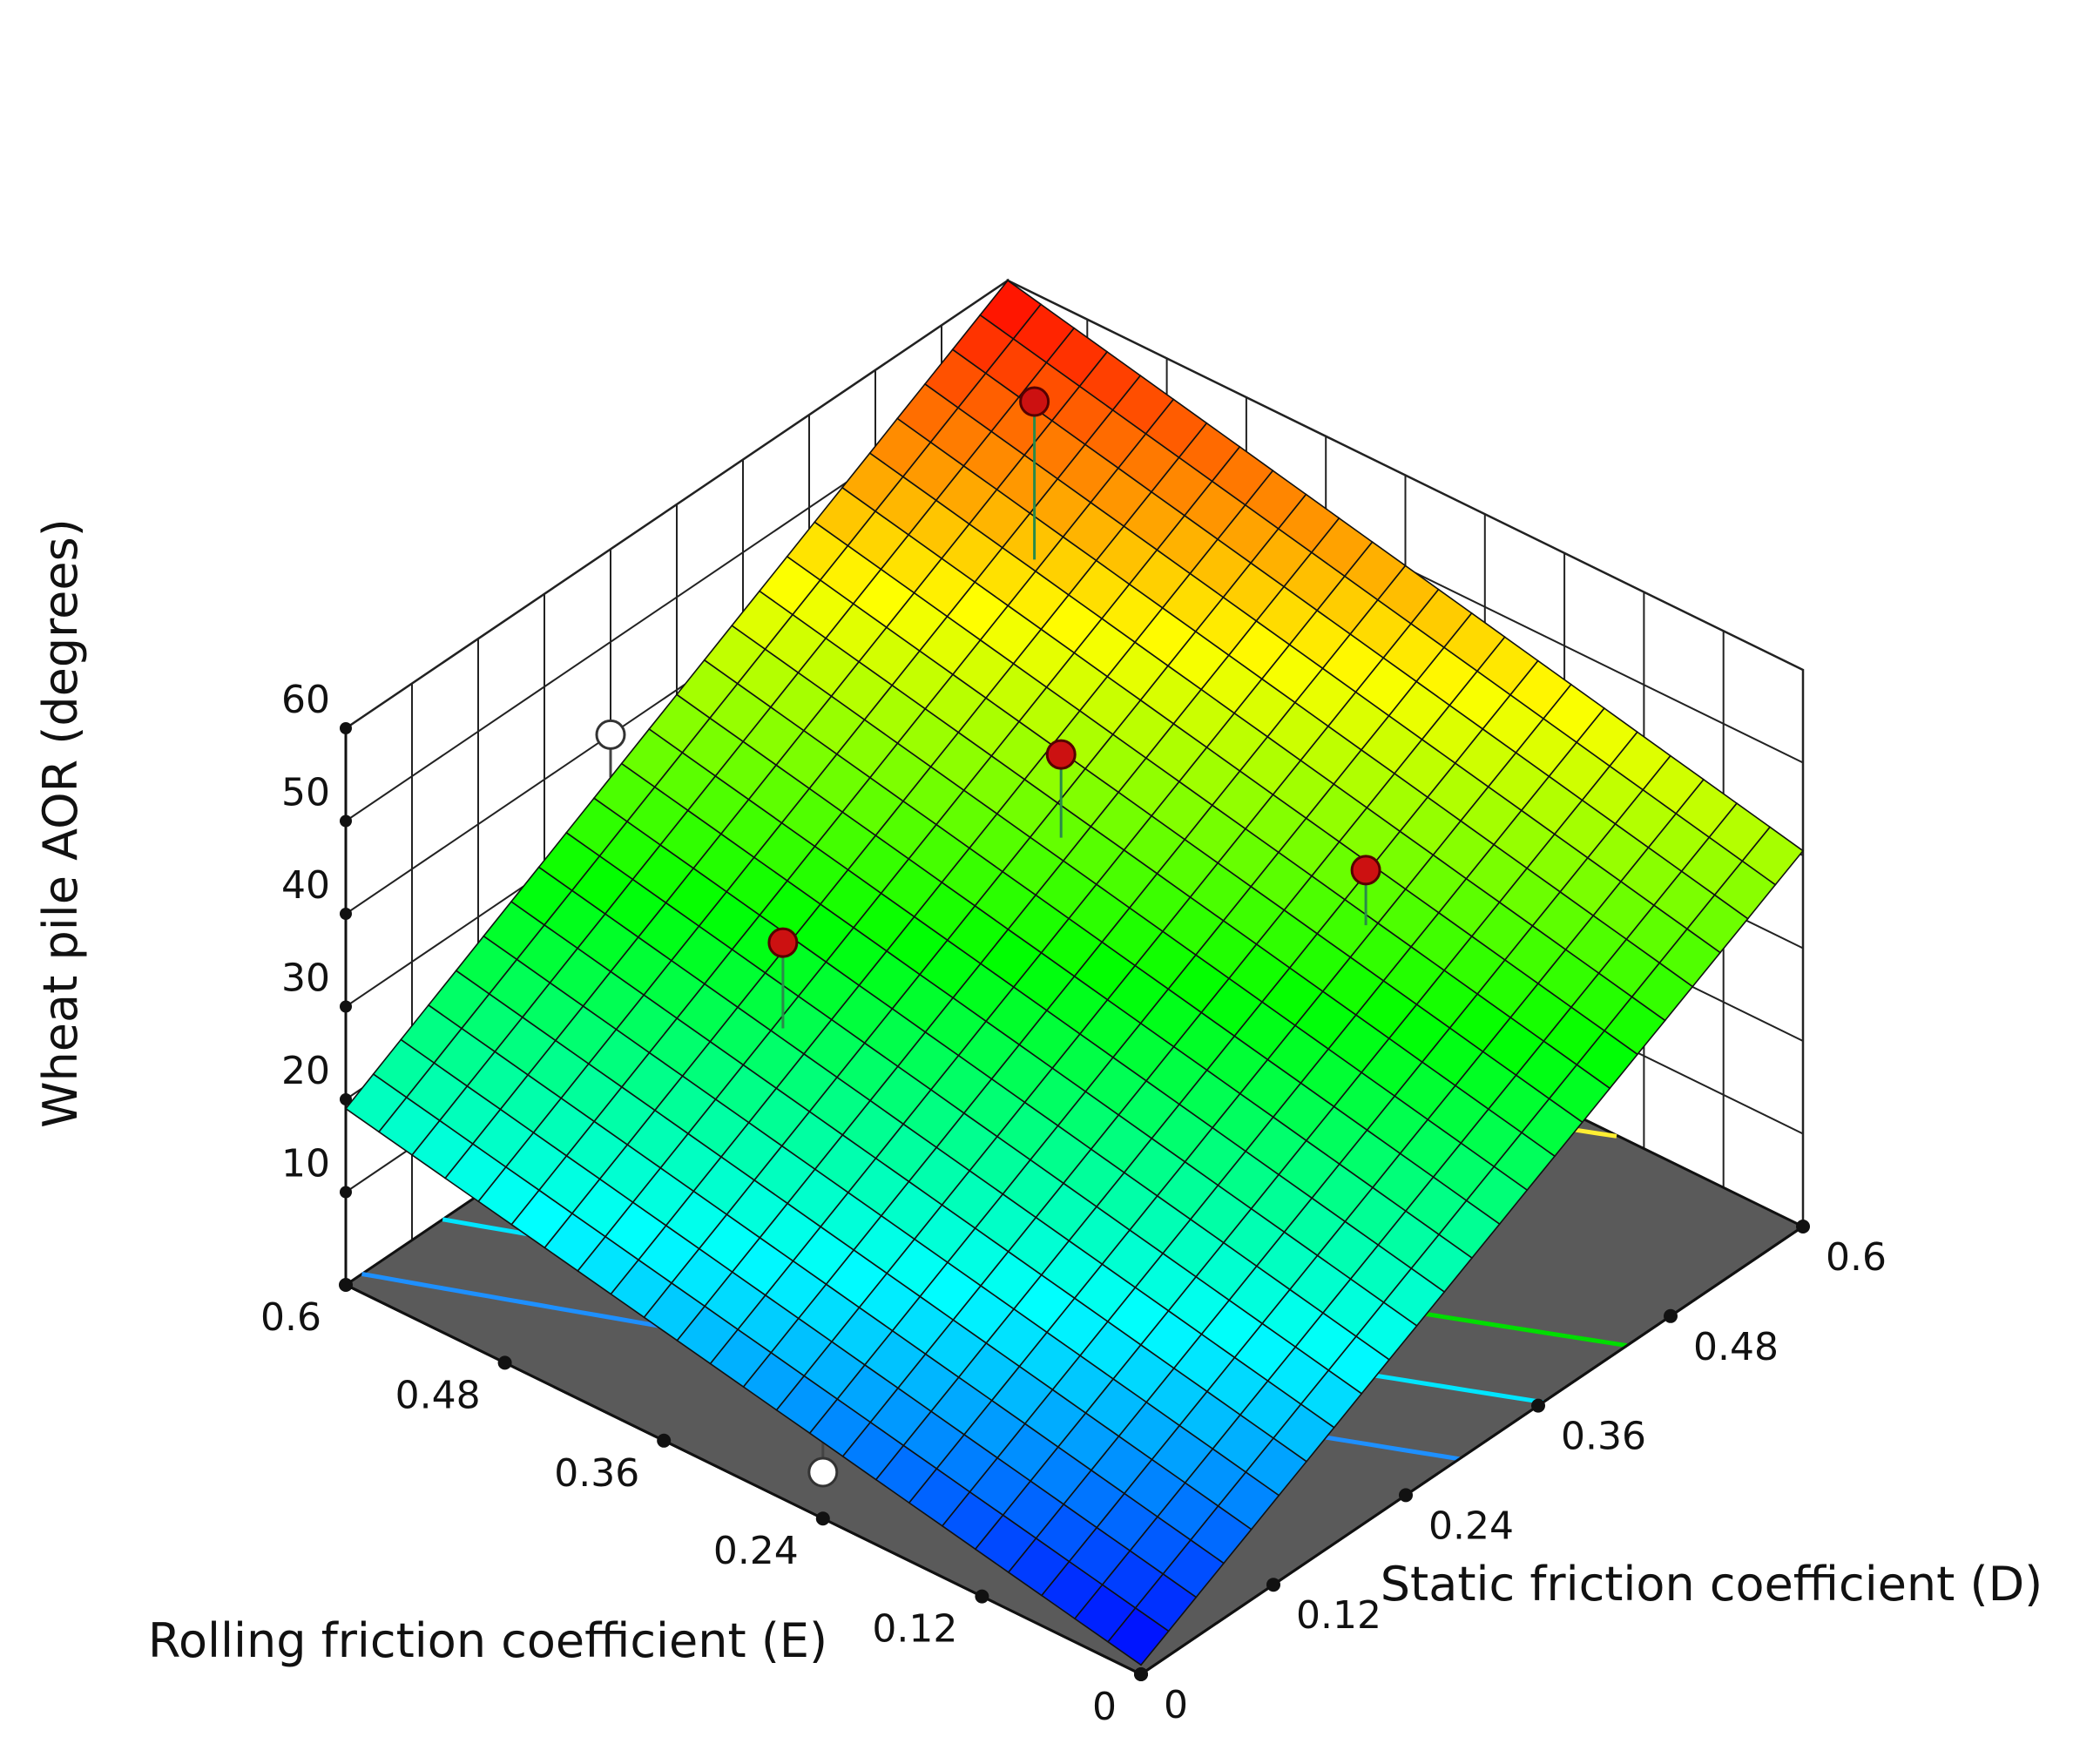  I want to click on surface-cell, so click(1011, 309).